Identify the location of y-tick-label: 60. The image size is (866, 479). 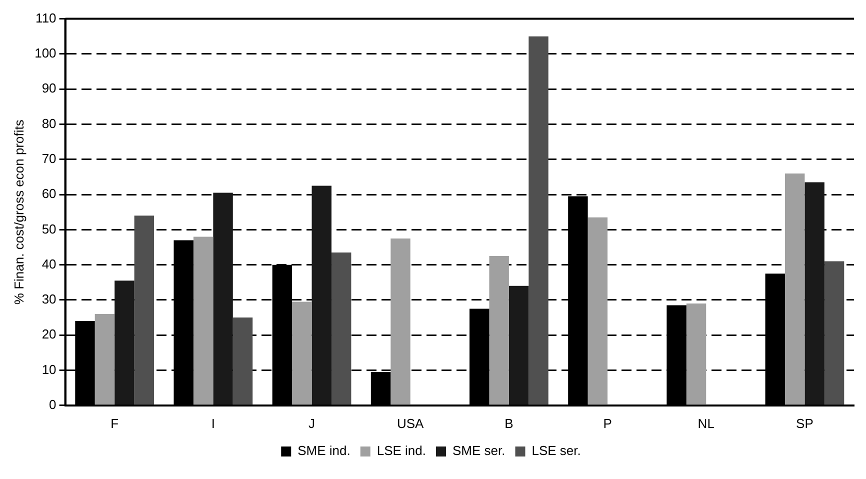
(49, 194).